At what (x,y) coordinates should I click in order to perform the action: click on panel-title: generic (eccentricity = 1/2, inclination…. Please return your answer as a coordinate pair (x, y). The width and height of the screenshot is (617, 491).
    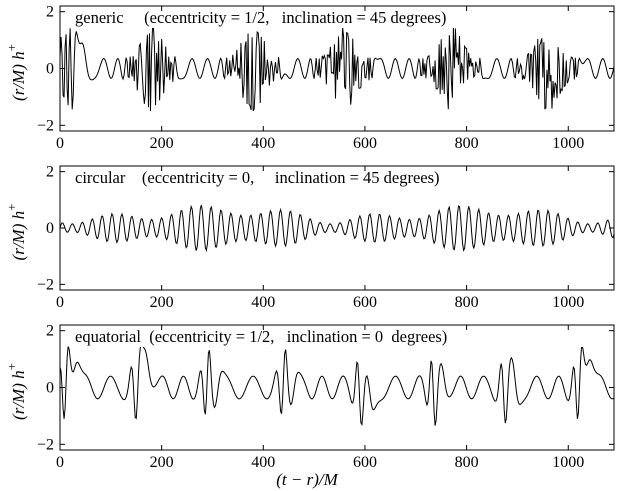
    Looking at the image, I should click on (260, 17).